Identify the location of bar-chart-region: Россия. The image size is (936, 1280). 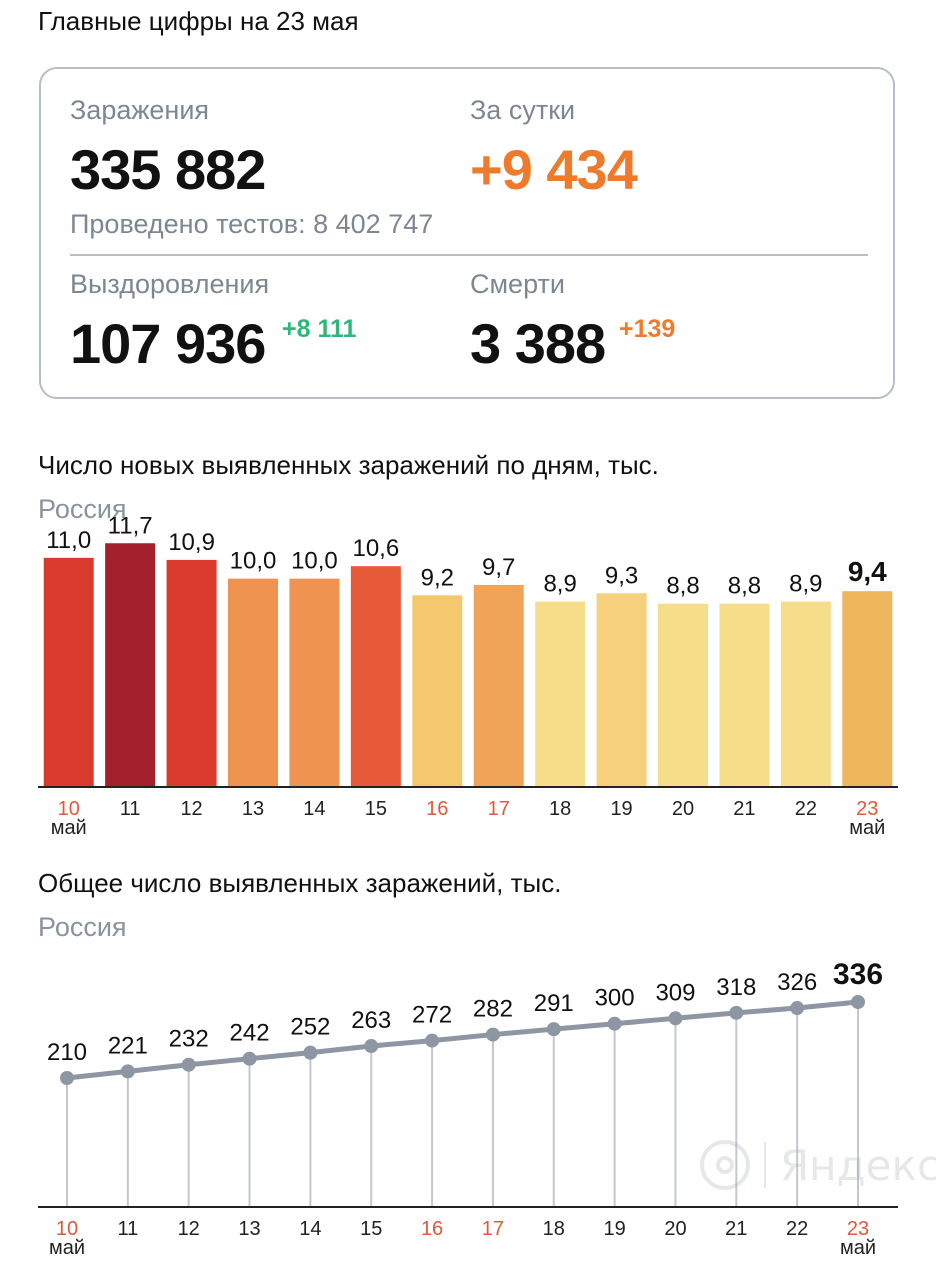
(82, 509).